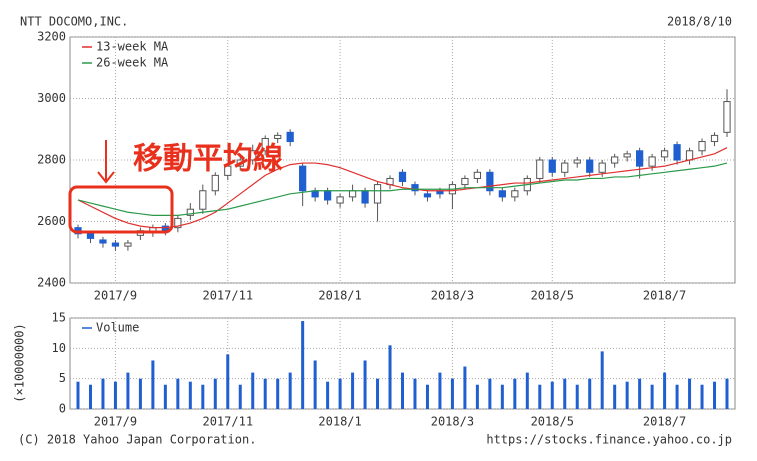 The height and width of the screenshot is (461, 757). I want to click on y-tick-label: 3200, so click(51, 37).